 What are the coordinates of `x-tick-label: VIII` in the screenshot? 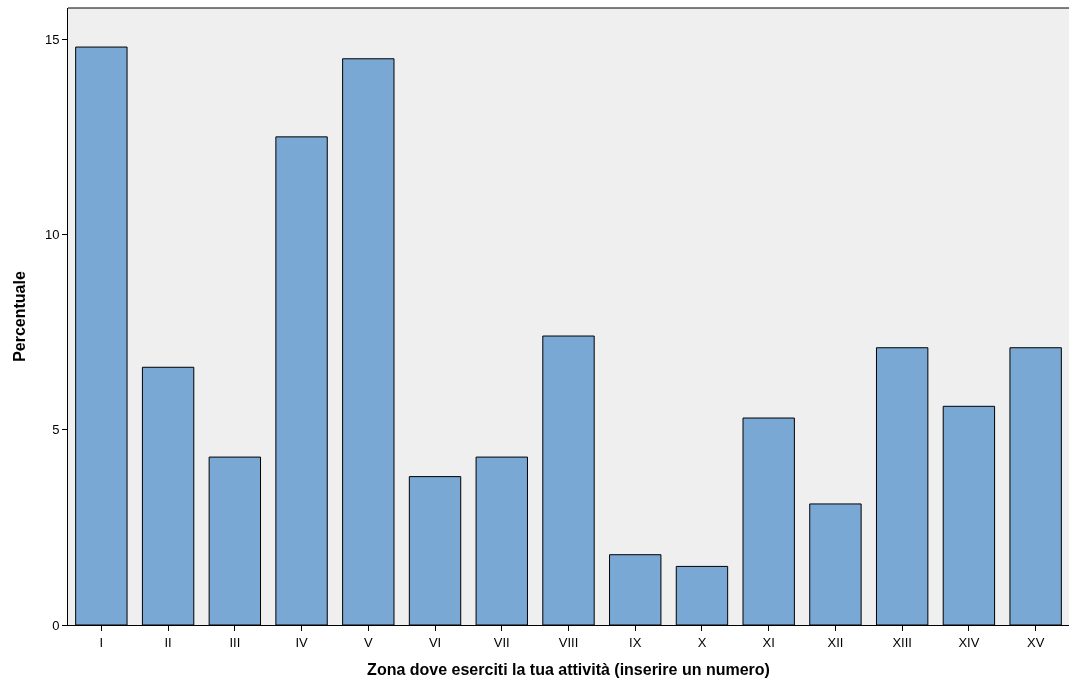 It's located at (568, 642).